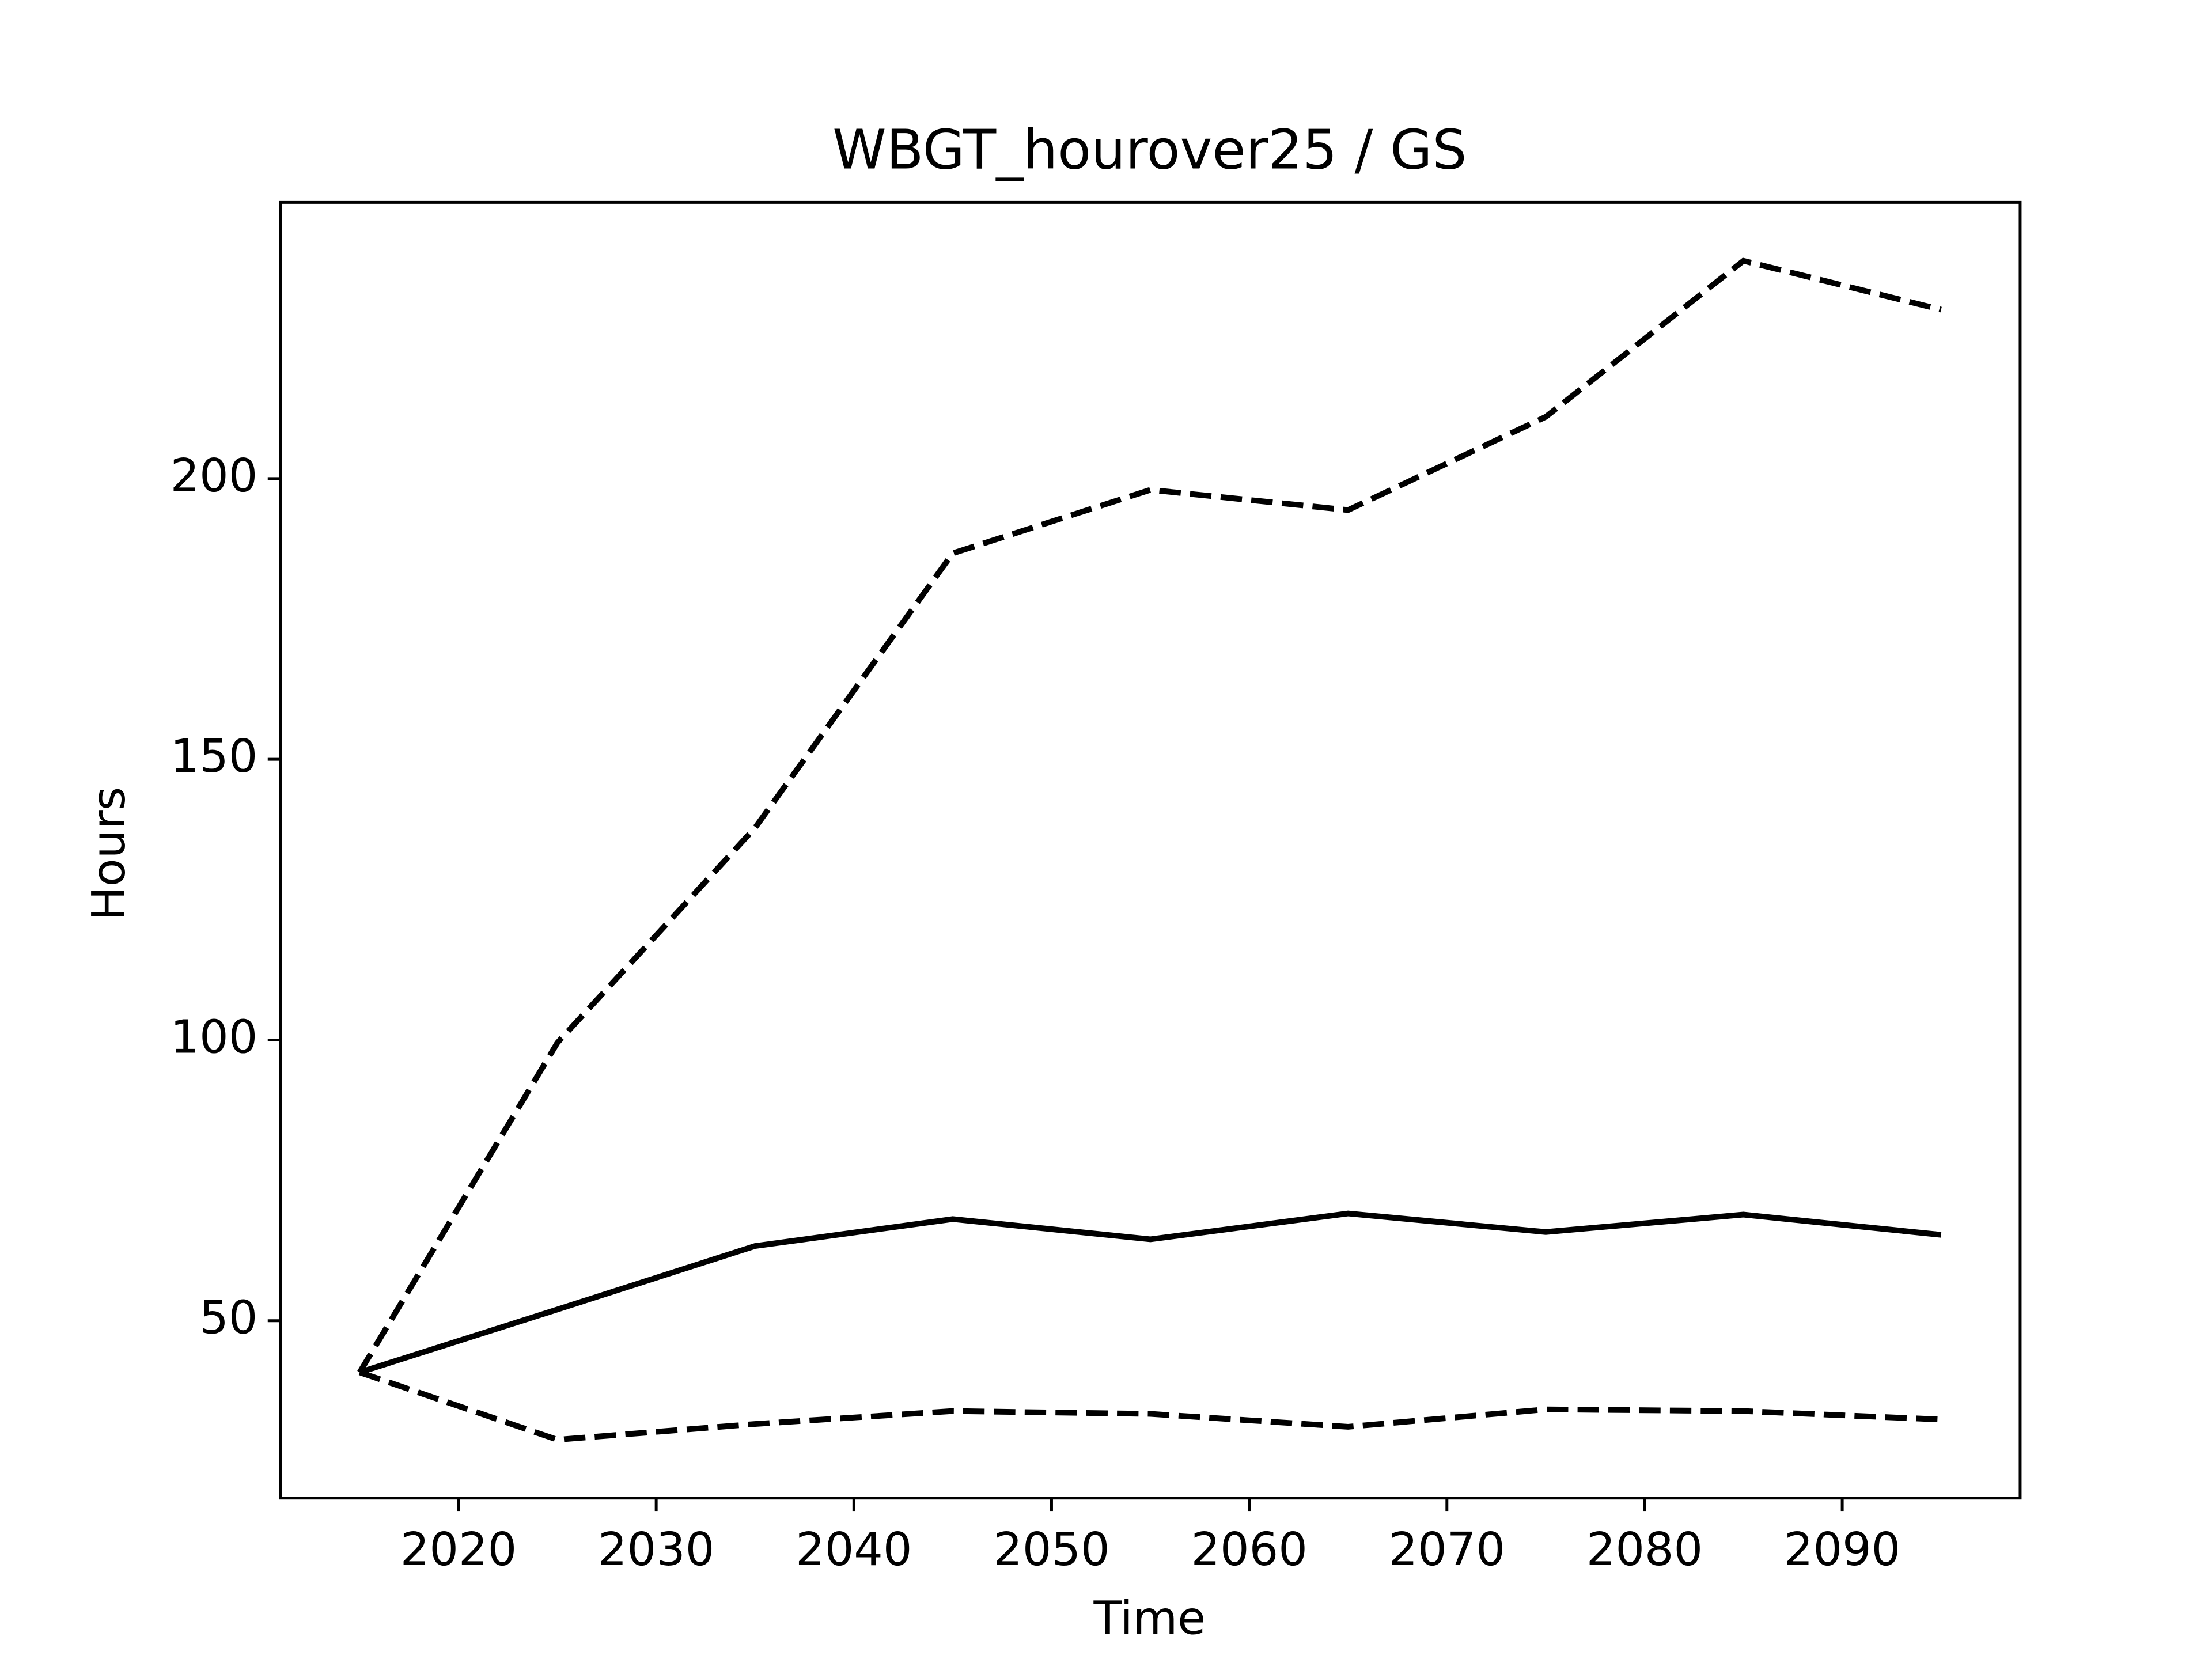  Describe the element at coordinates (854, 1549) in the screenshot. I see `x-tick-label: 2040` at that location.